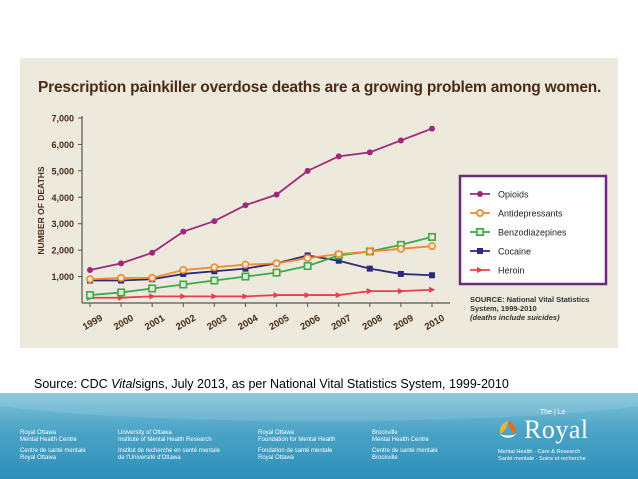 The width and height of the screenshot is (638, 479). Describe the element at coordinates (511, 271) in the screenshot. I see `legend-label: Heroin` at that location.